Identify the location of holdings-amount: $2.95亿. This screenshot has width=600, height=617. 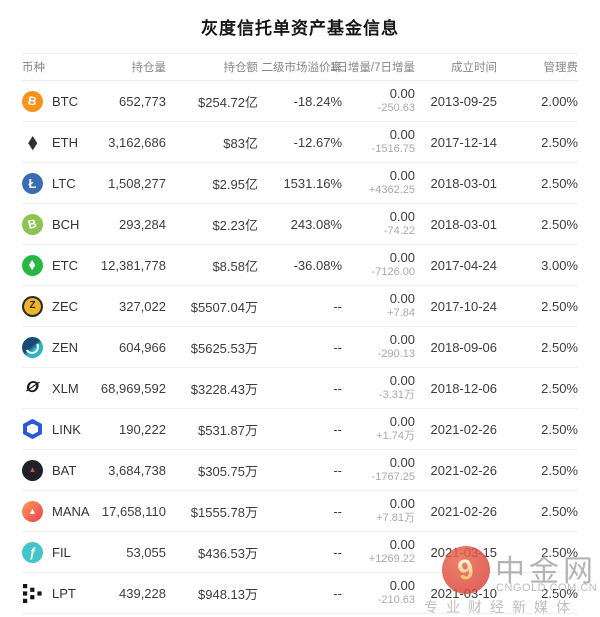
(235, 184).